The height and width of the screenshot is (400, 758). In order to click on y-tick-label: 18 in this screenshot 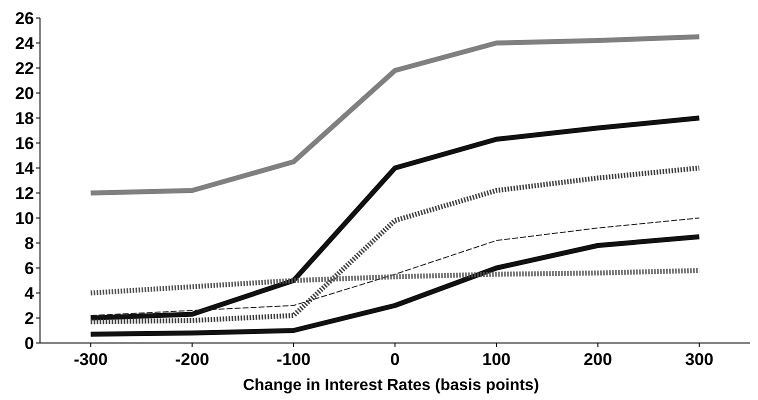, I will do `click(24, 118)`.